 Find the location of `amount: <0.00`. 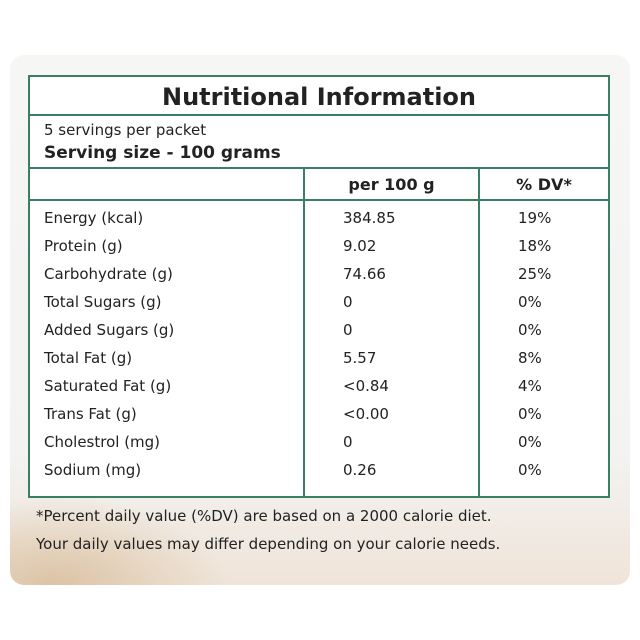

amount: <0.00 is located at coordinates (366, 414).